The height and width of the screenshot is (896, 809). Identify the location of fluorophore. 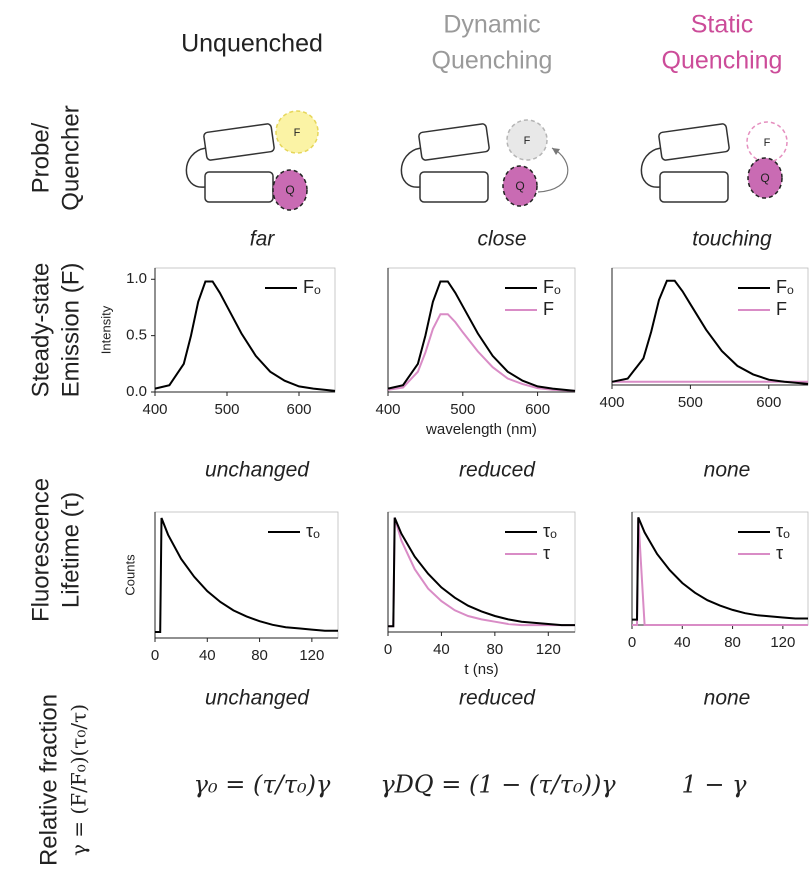
(297, 132).